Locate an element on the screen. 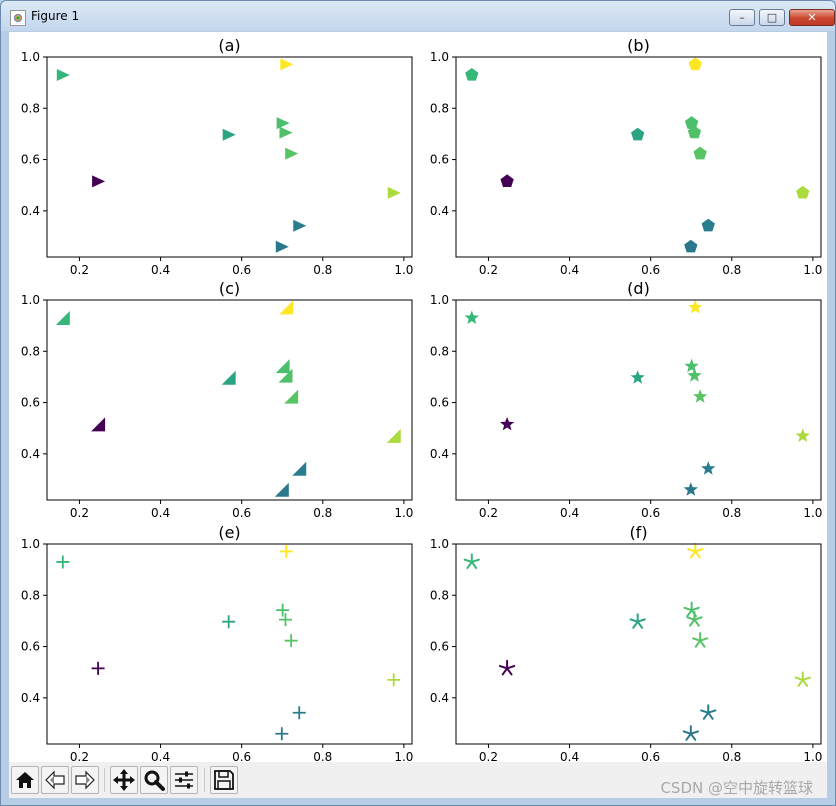  maximize-button: □ is located at coordinates (772, 17).